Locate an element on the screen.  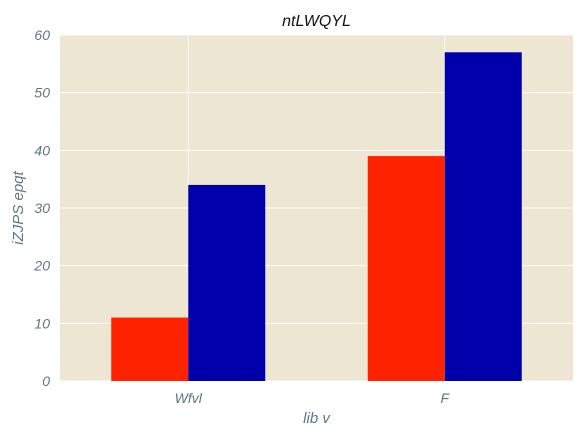
y-tick-label: 0 is located at coordinates (46, 381).